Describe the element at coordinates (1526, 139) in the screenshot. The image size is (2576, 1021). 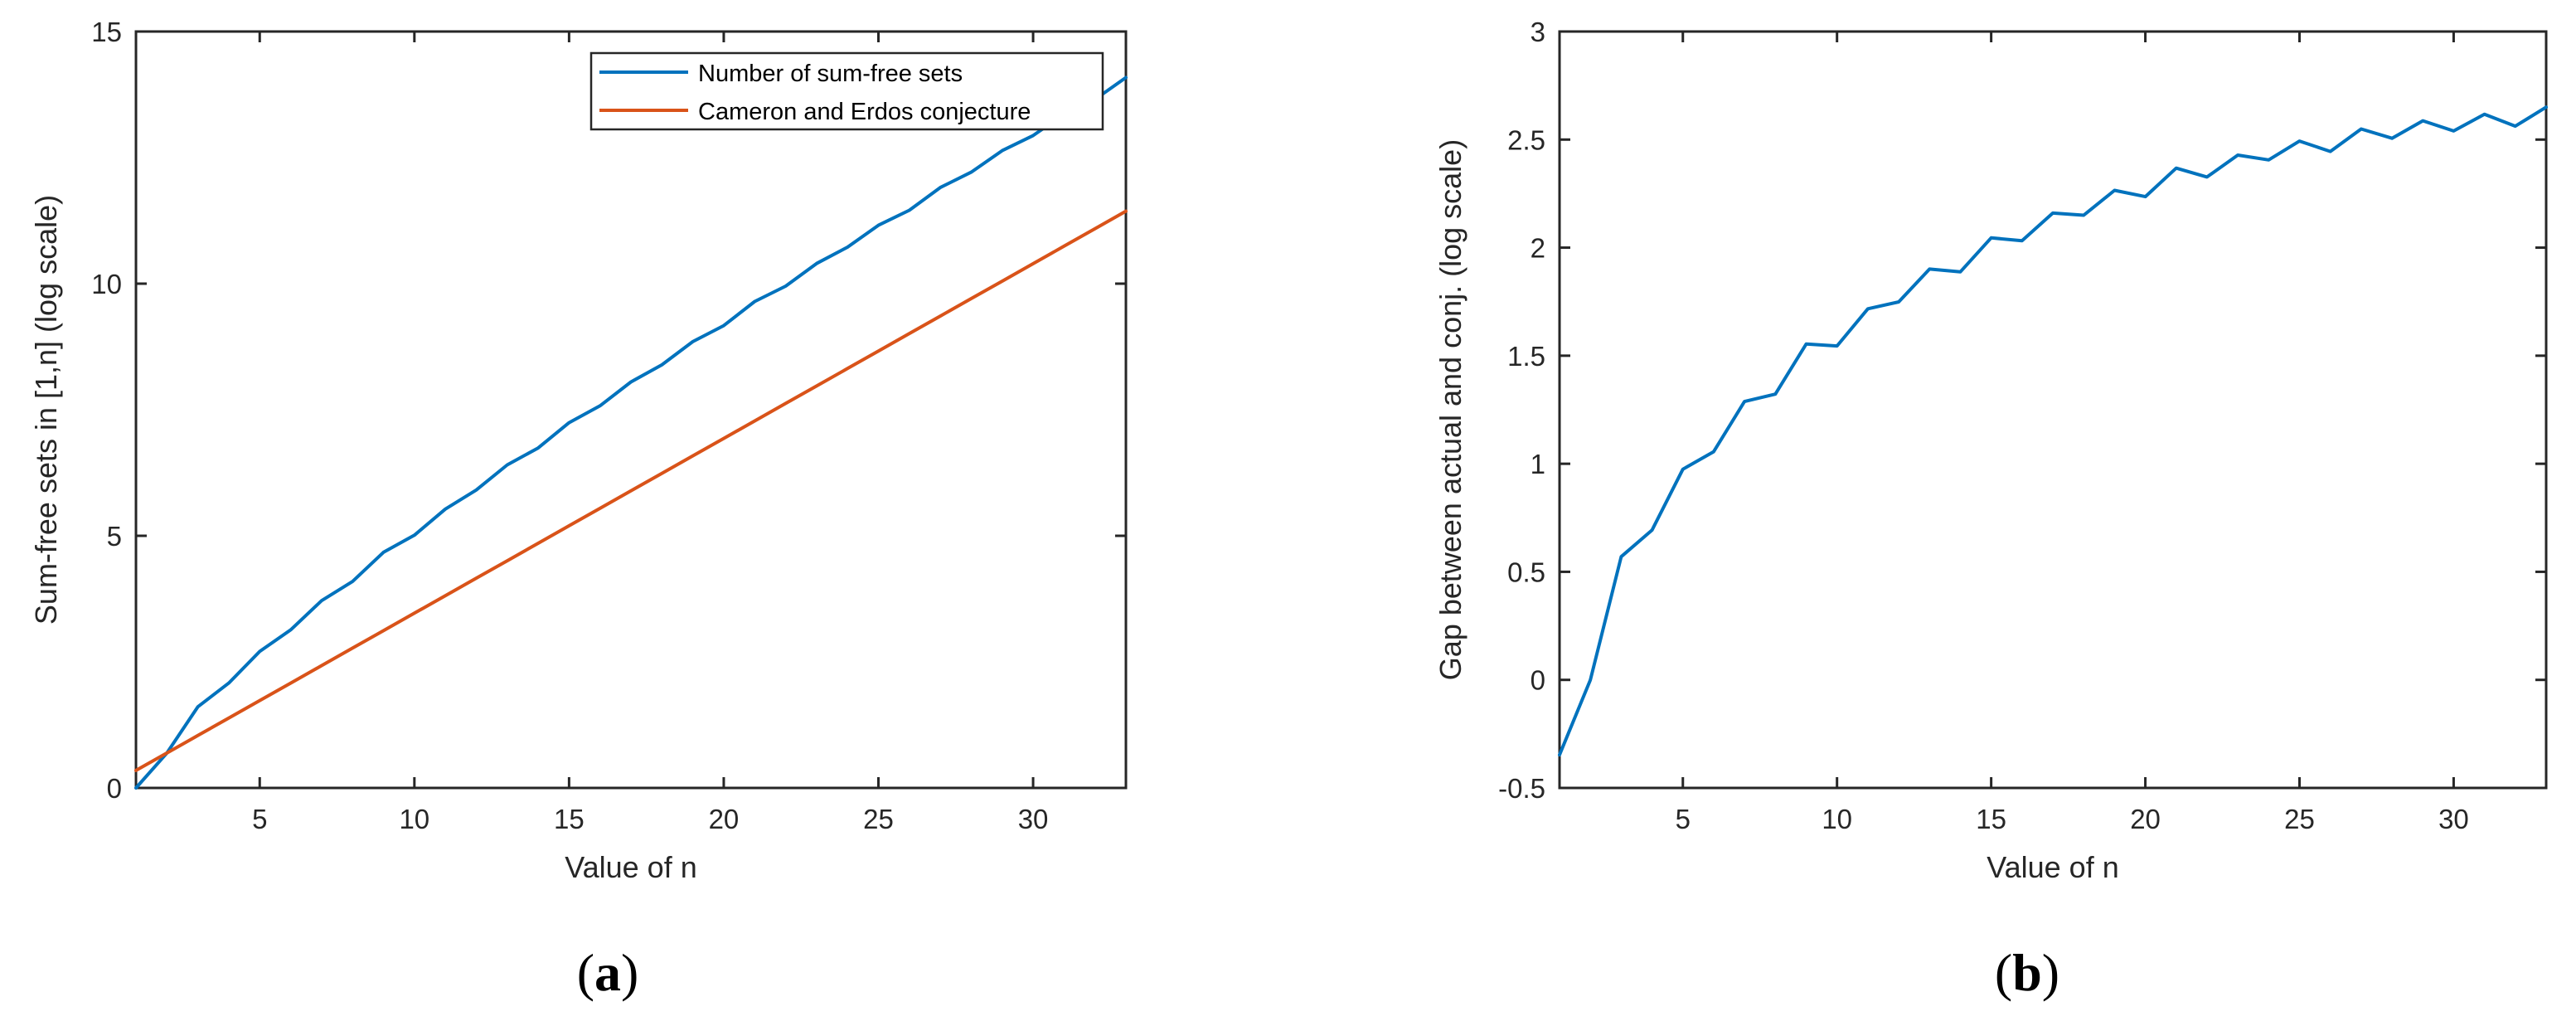
I see `y-tick-label: 2.5` at that location.